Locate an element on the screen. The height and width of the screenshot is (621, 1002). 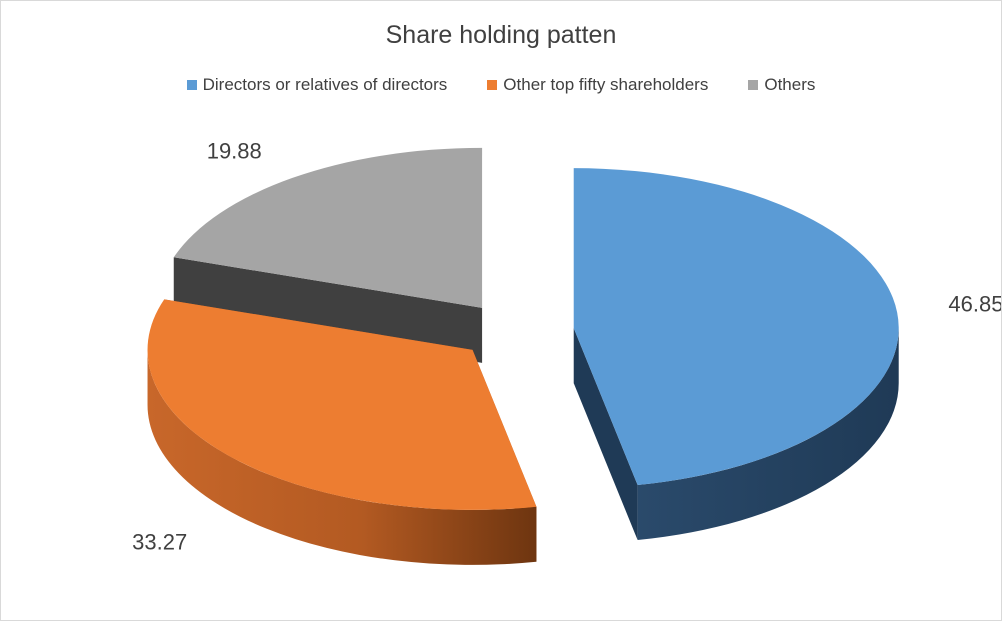
legend-label-others: Others is located at coordinates (790, 84).